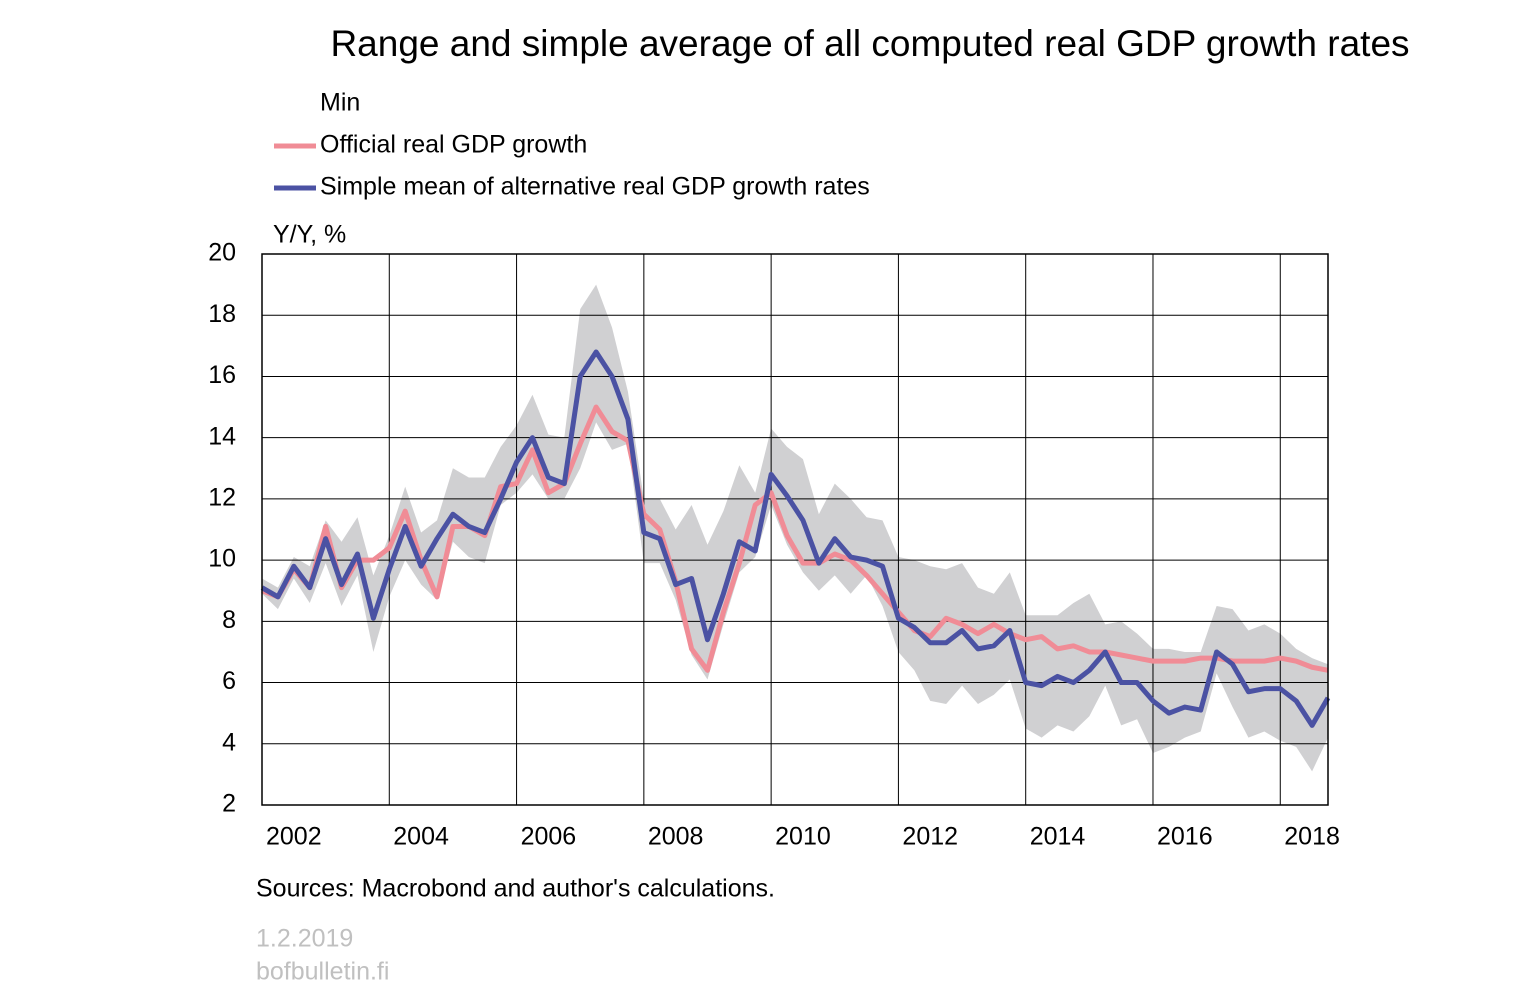  Describe the element at coordinates (229, 804) in the screenshot. I see `y-tick-label: 2` at that location.